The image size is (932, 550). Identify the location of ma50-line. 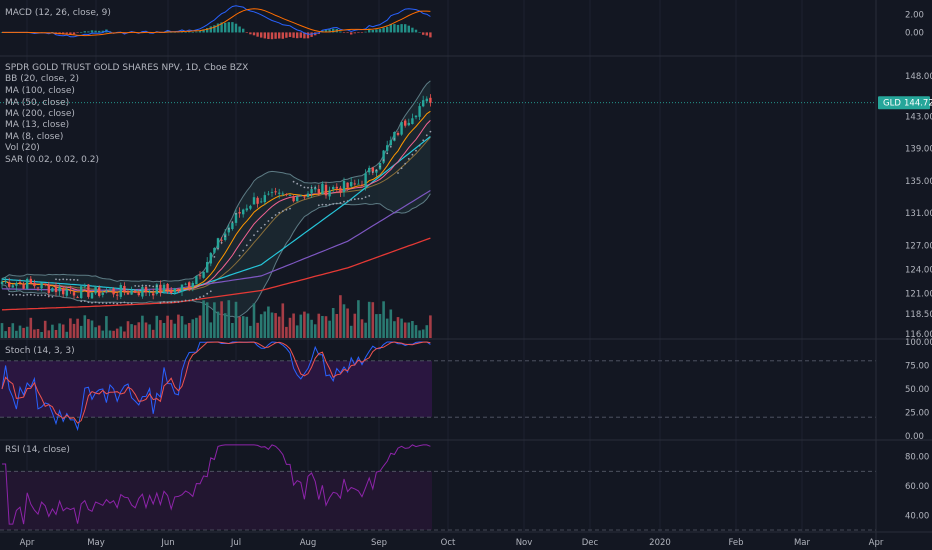
(216, 215).